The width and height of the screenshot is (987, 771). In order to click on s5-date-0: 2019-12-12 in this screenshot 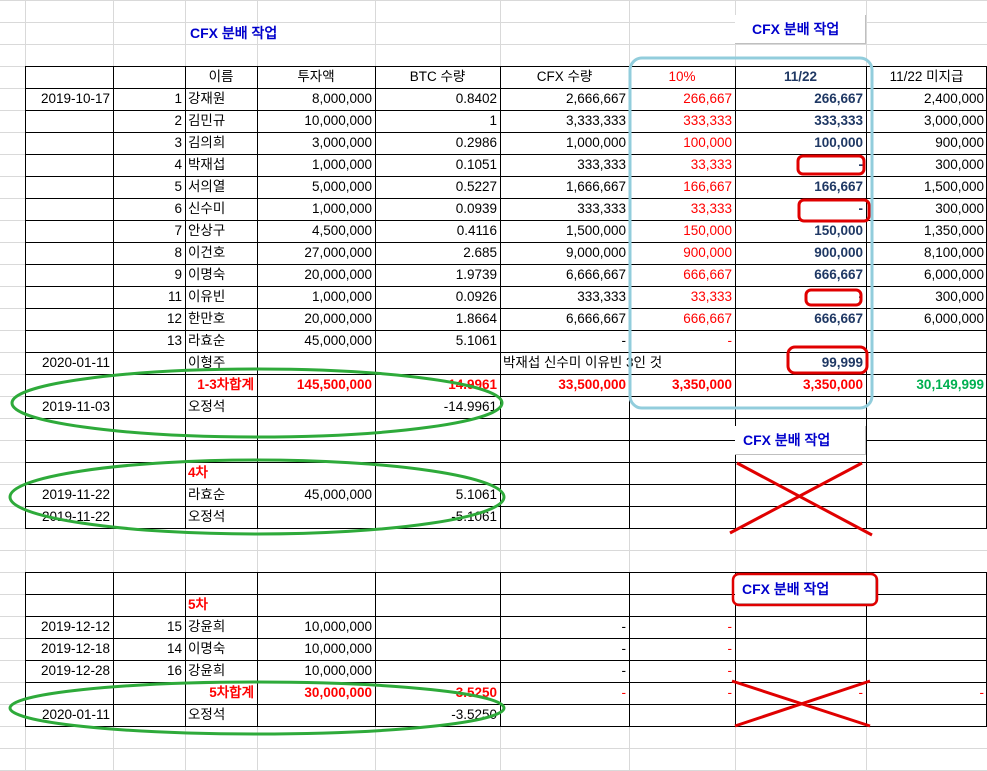, I will do `click(75, 626)`.